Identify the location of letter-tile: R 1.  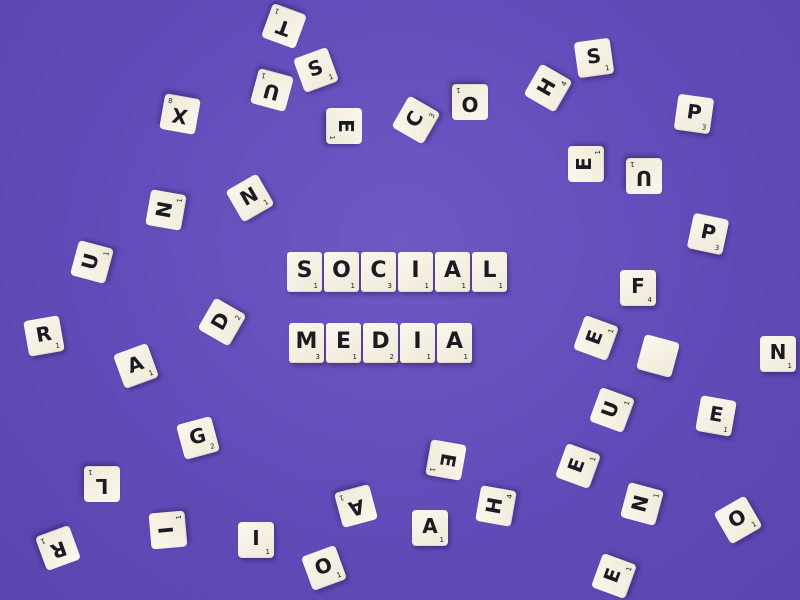
(58, 548).